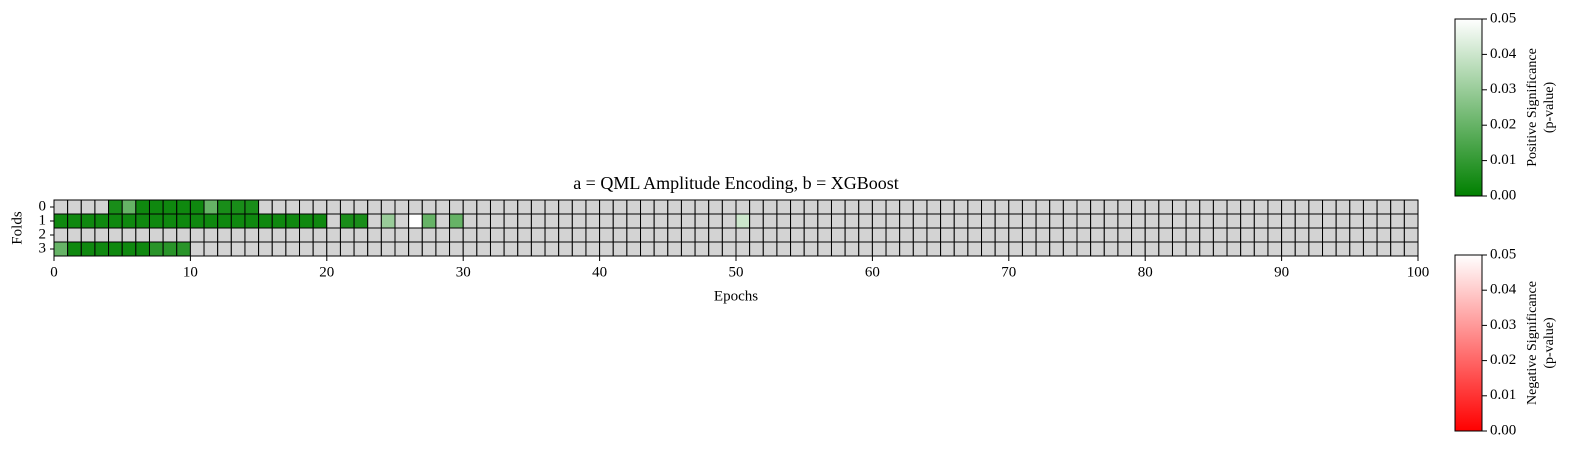 The width and height of the screenshot is (1587, 453). I want to click on y-tick-label: 1, so click(43, 220).